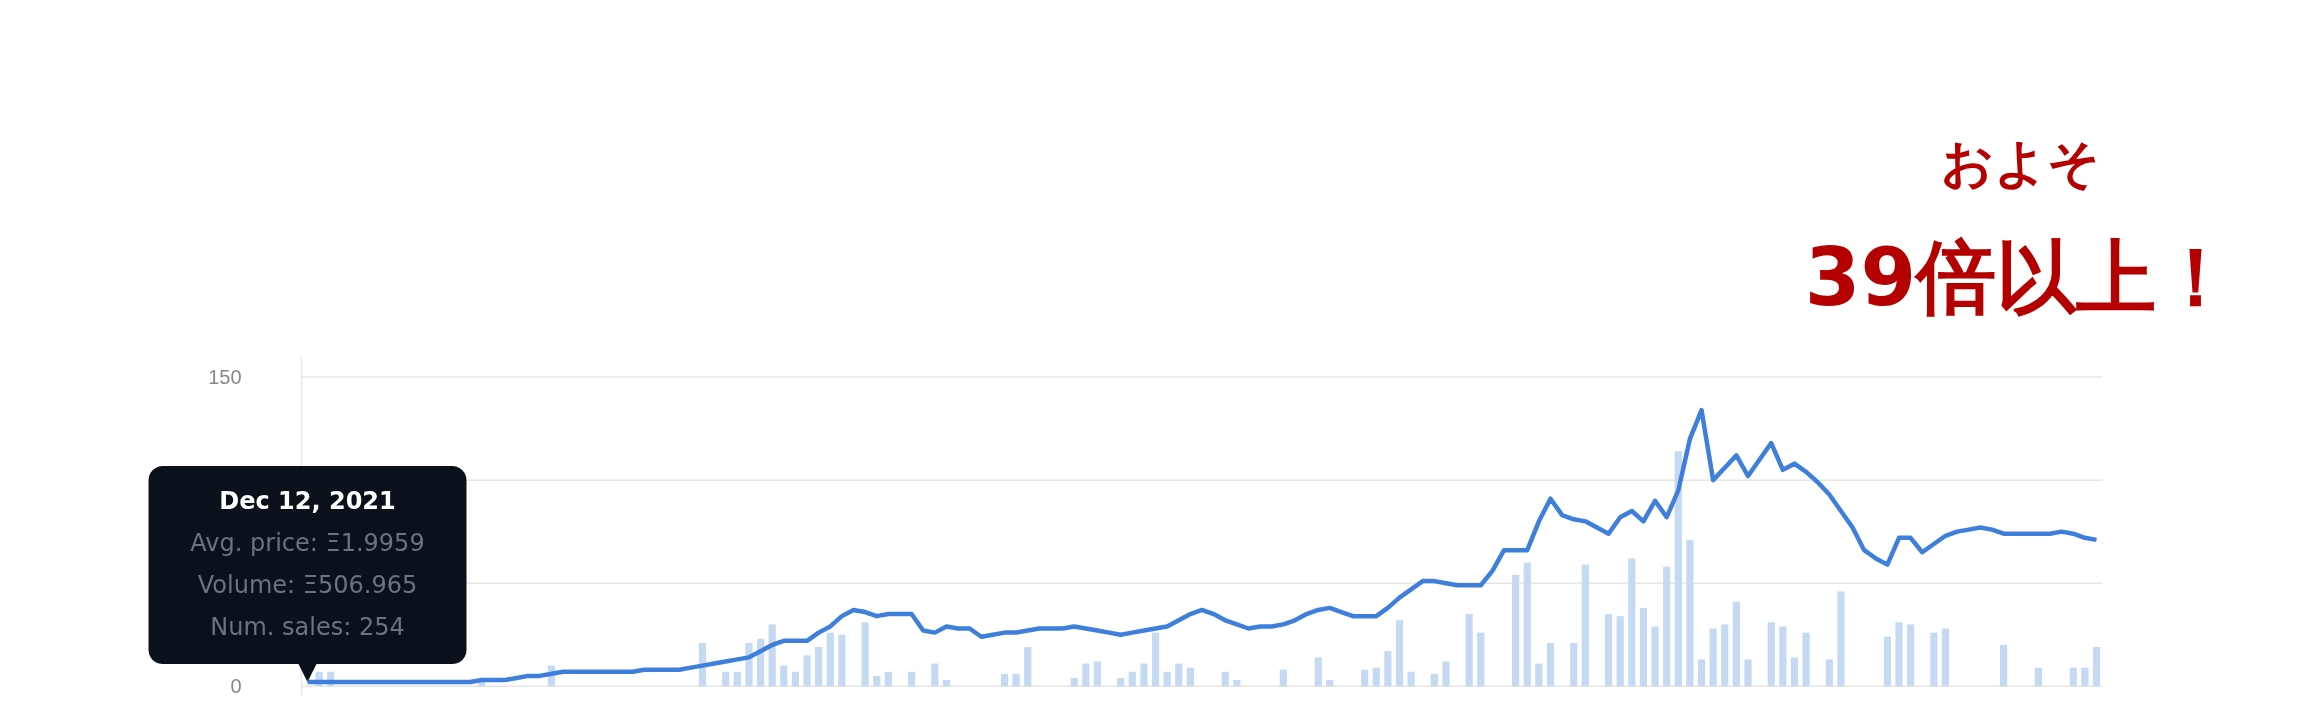  What do you see at coordinates (307, 564) in the screenshot?
I see `annotation: Dec 12, 2021 Avg. price: Ξ1.9959 Volume: Ξ506.965 Num. sales: 254` at bounding box center [307, 564].